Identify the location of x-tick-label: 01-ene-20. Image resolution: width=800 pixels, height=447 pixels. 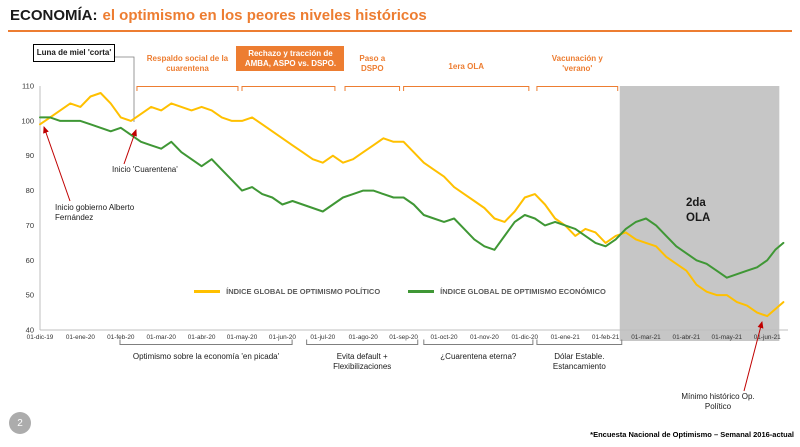
(81, 337).